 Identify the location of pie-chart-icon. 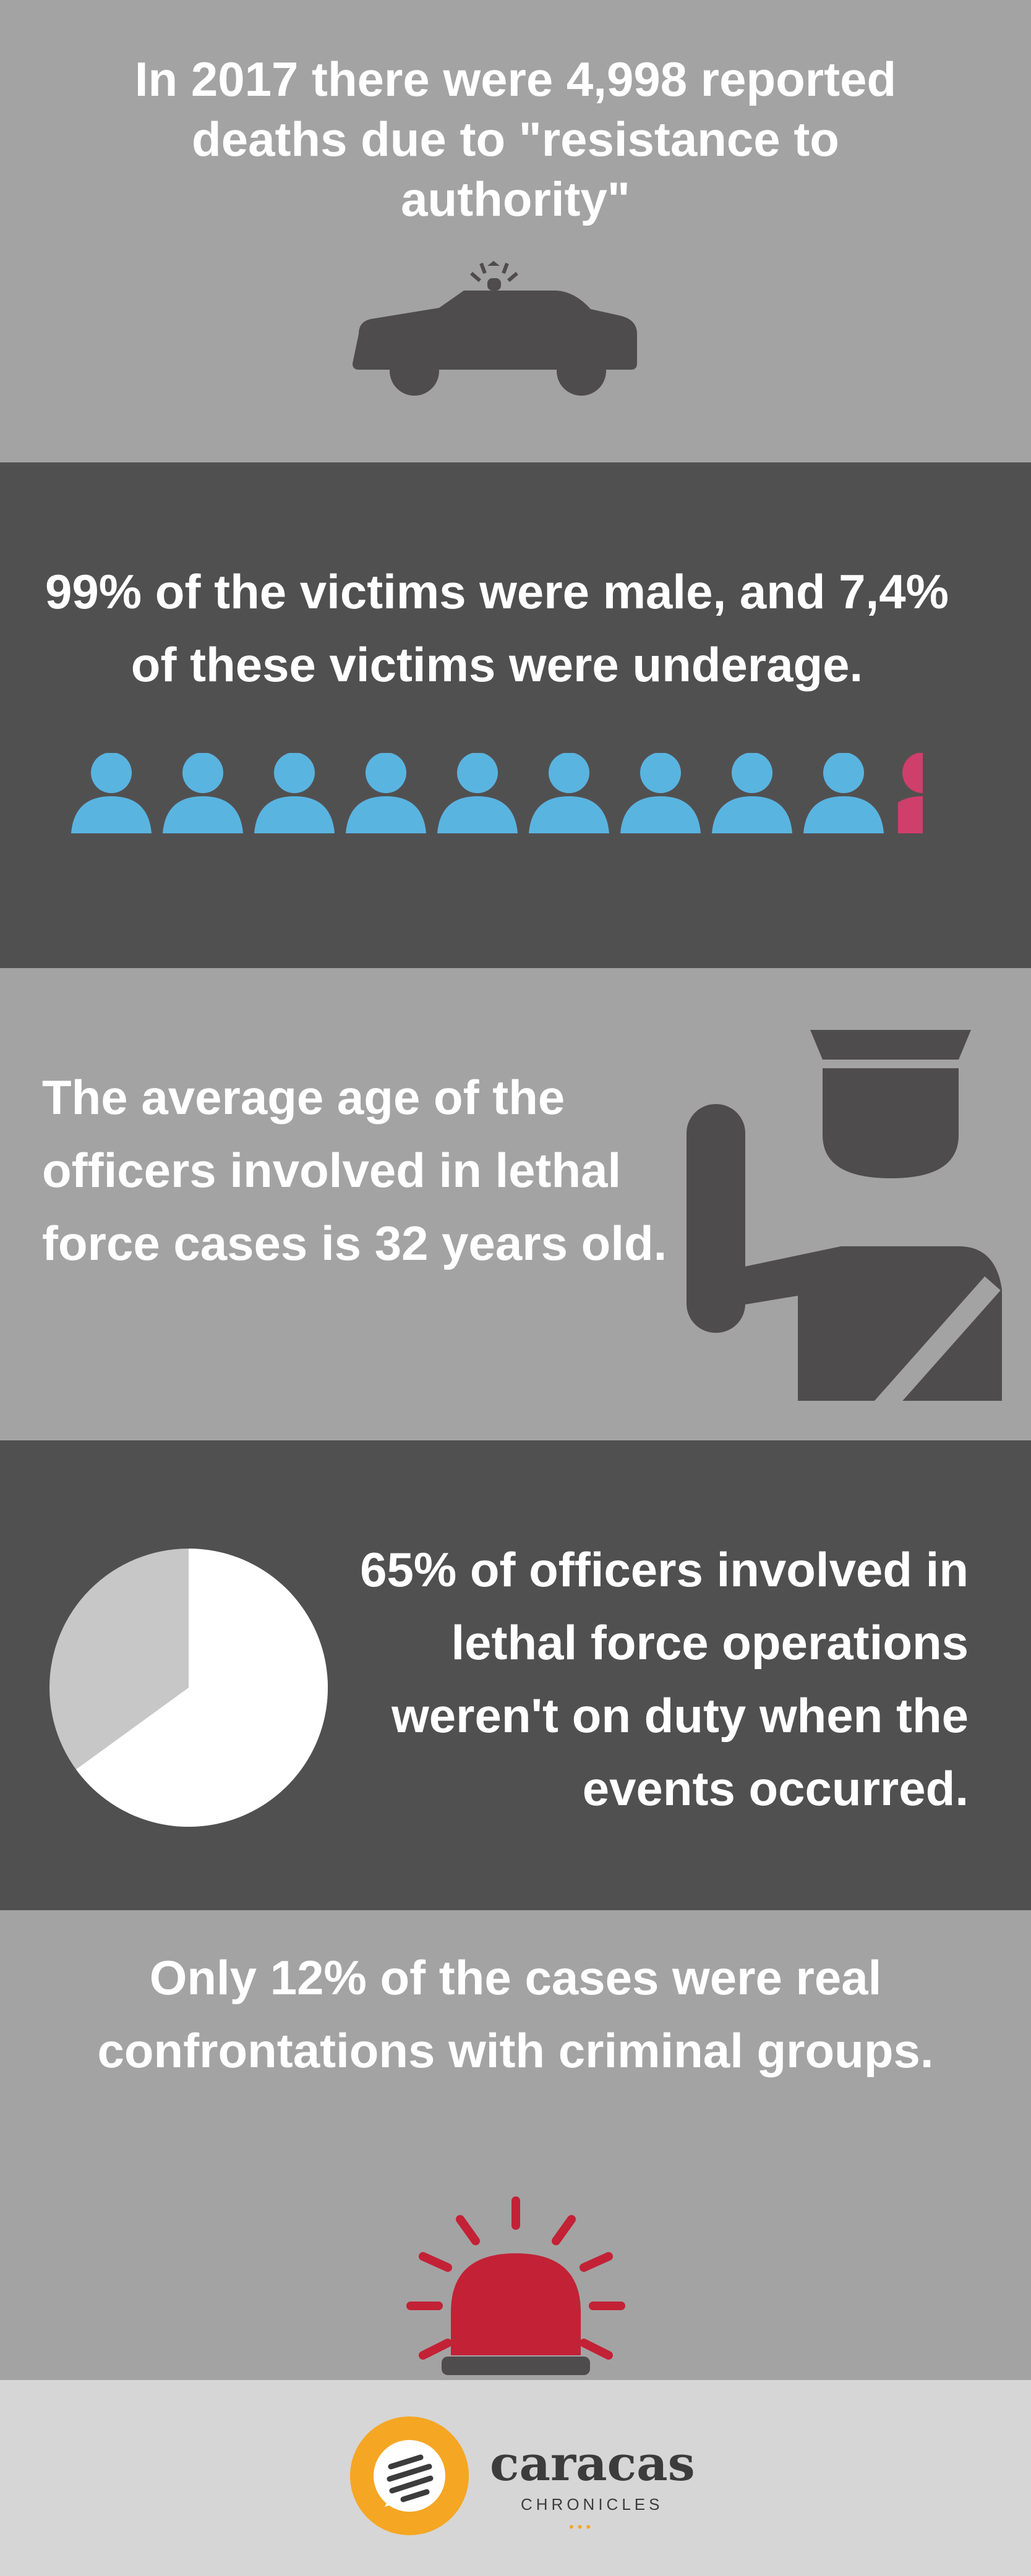
(189, 1688).